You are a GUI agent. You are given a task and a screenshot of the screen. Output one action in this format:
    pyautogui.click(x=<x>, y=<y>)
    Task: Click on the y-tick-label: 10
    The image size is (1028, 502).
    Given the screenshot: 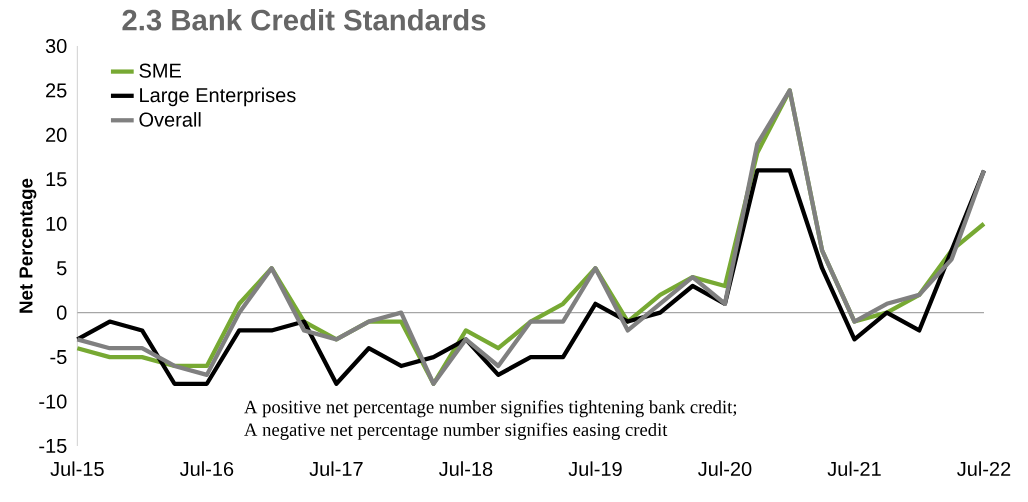 What is the action you would take?
    pyautogui.click(x=56, y=223)
    